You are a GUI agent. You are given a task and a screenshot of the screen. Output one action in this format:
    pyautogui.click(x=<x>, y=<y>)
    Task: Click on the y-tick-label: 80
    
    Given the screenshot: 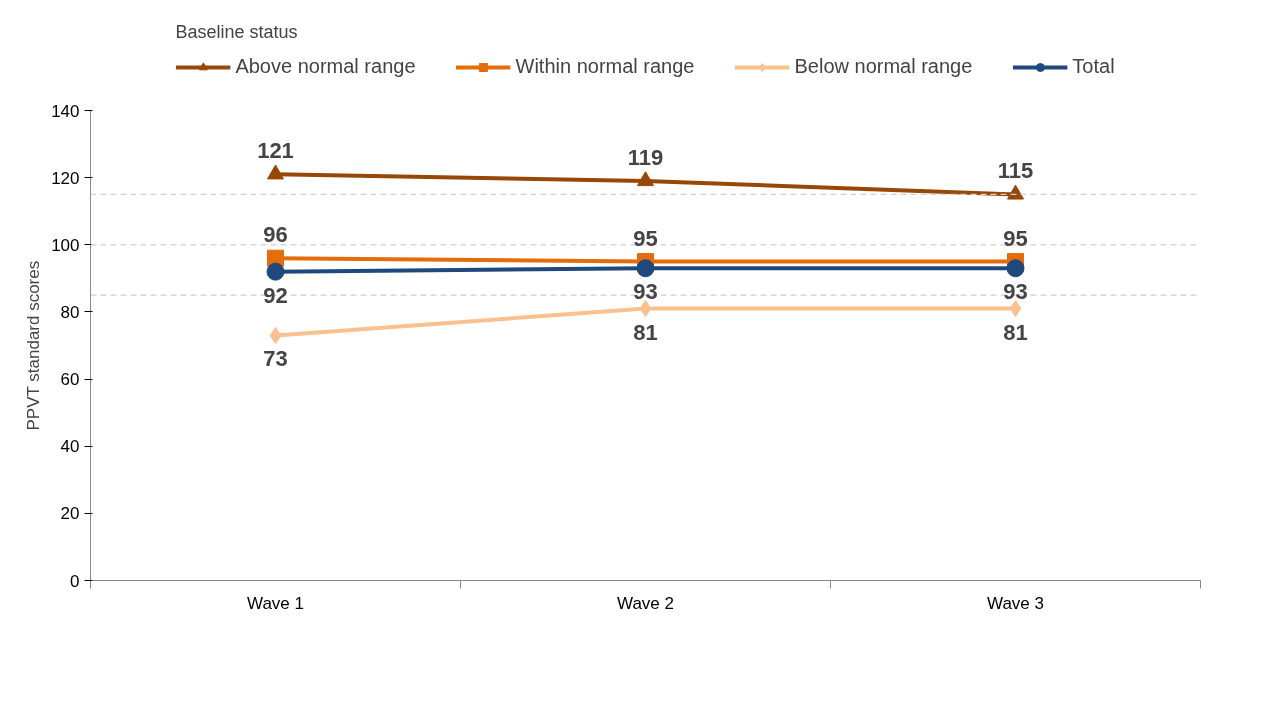 What is the action you would take?
    pyautogui.click(x=70, y=312)
    